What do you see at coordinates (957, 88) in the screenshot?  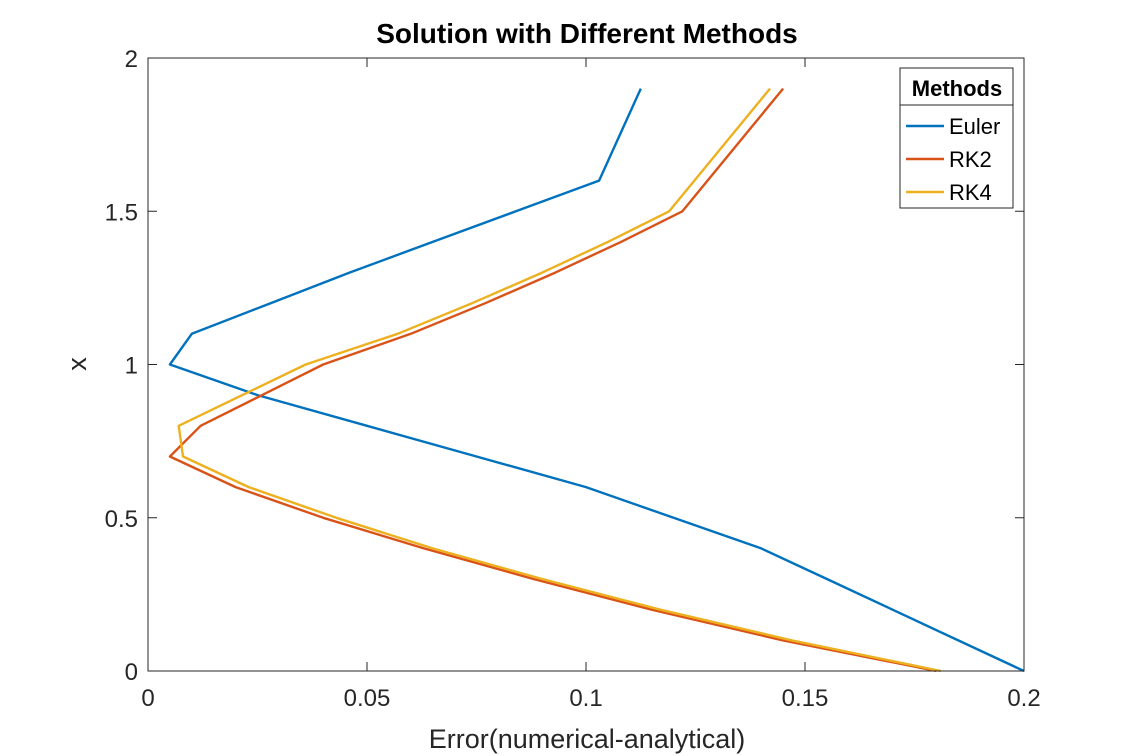 I see `legend-title: Methods` at bounding box center [957, 88].